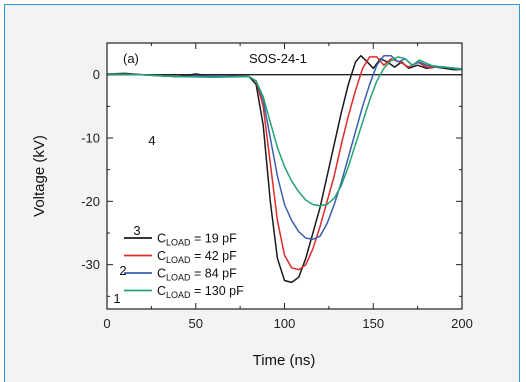 This screenshot has width=526, height=382. I want to click on legend-label: CLOAD = 84 pF, so click(197, 275).